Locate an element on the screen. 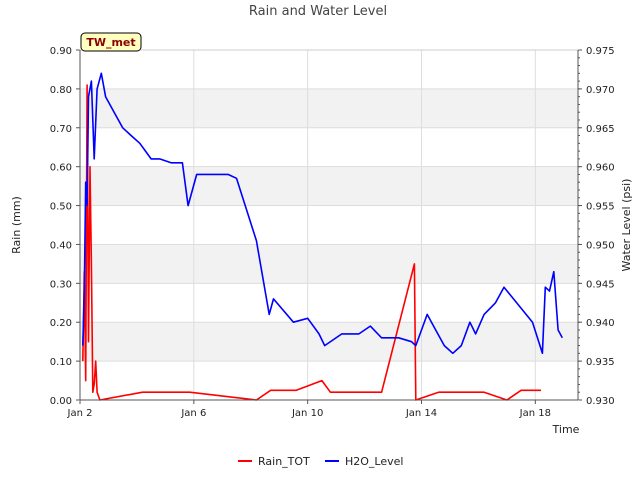  legend-label-h2o: H2O_Level is located at coordinates (374, 461).